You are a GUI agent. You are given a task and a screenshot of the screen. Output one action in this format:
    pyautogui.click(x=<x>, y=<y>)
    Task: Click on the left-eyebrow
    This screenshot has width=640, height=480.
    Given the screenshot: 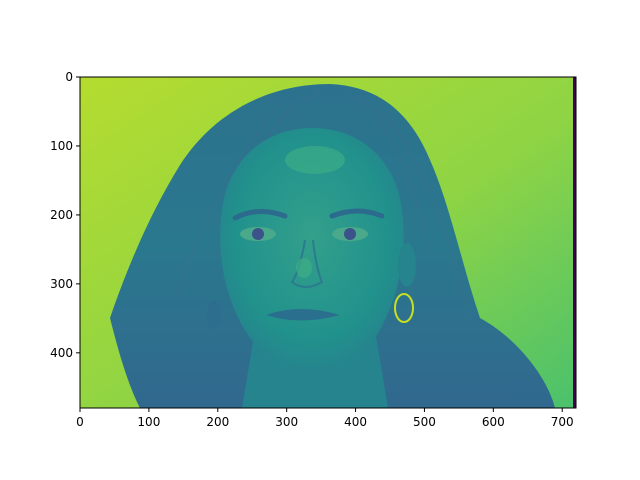 What is the action you would take?
    pyautogui.click(x=260, y=215)
    